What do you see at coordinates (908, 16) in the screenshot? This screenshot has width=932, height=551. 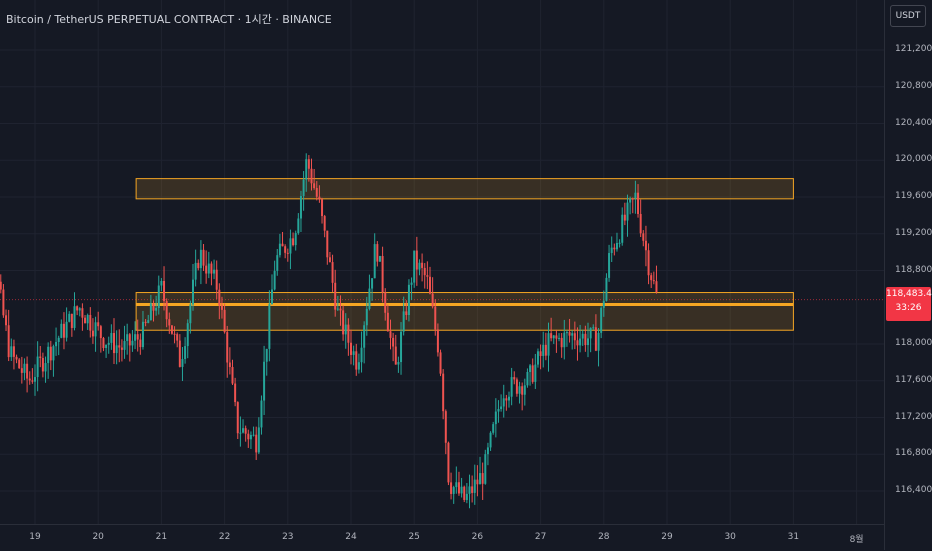 I see `currency-button: USDT` at bounding box center [908, 16].